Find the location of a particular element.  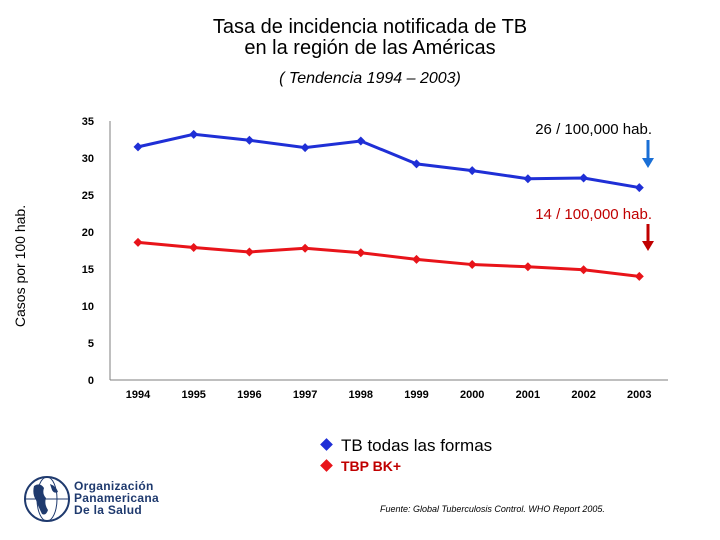

x-tick-label: 2002 is located at coordinates (583, 395).